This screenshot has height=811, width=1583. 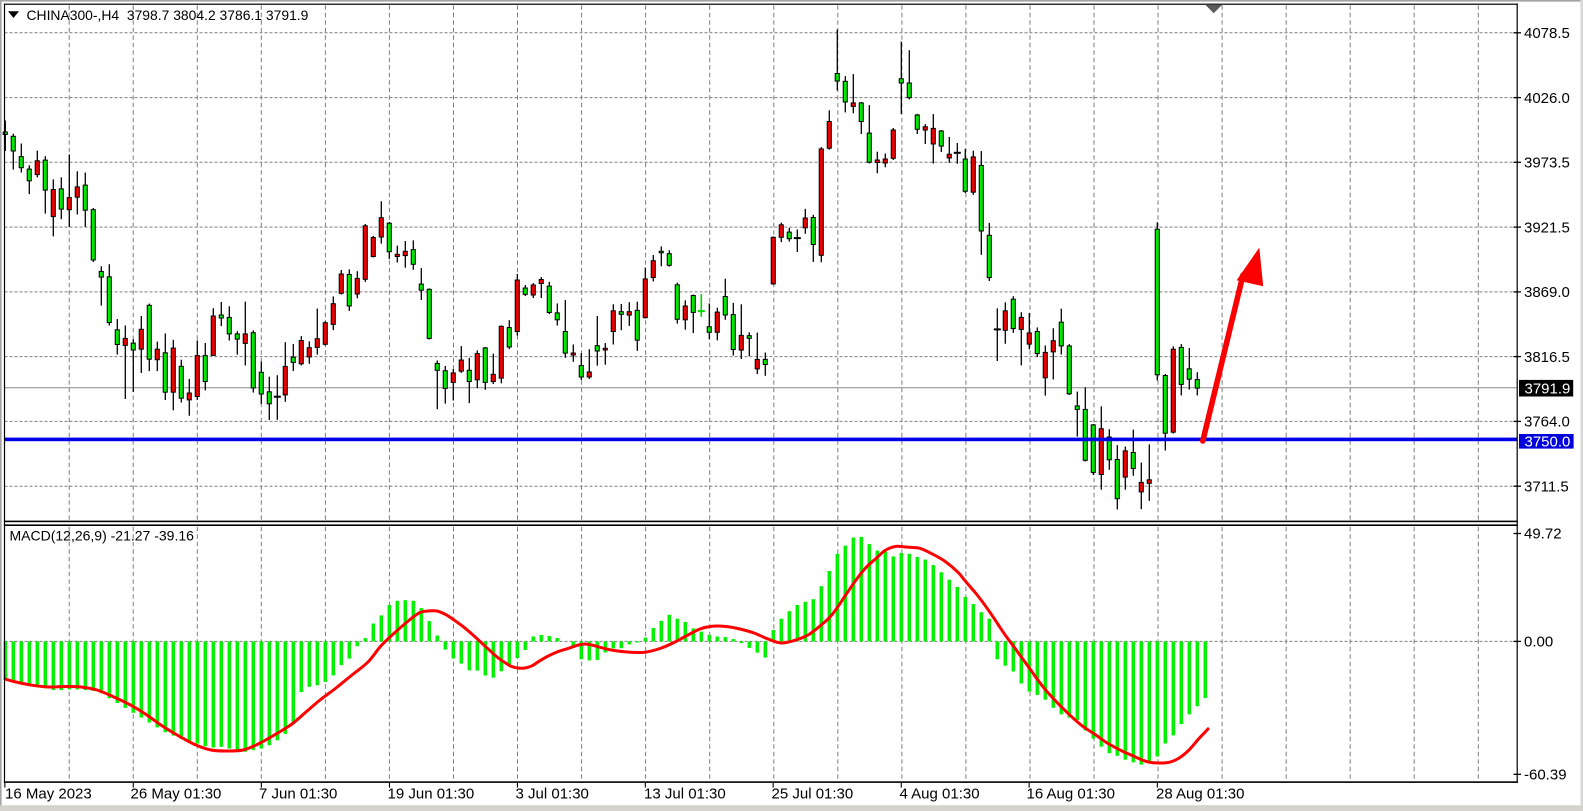 I want to click on svg-text: 3791.9, so click(x=1548, y=388).